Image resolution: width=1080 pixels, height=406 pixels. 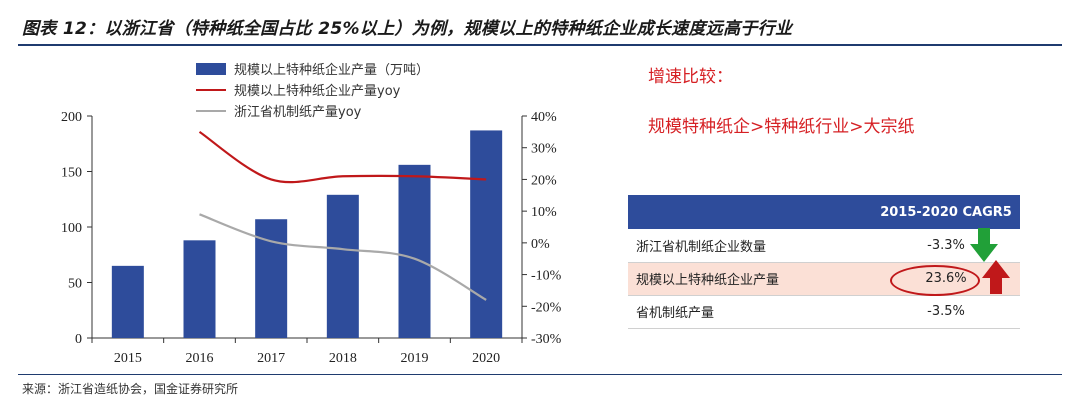 I want to click on arrow-down-icon, so click(x=984, y=245).